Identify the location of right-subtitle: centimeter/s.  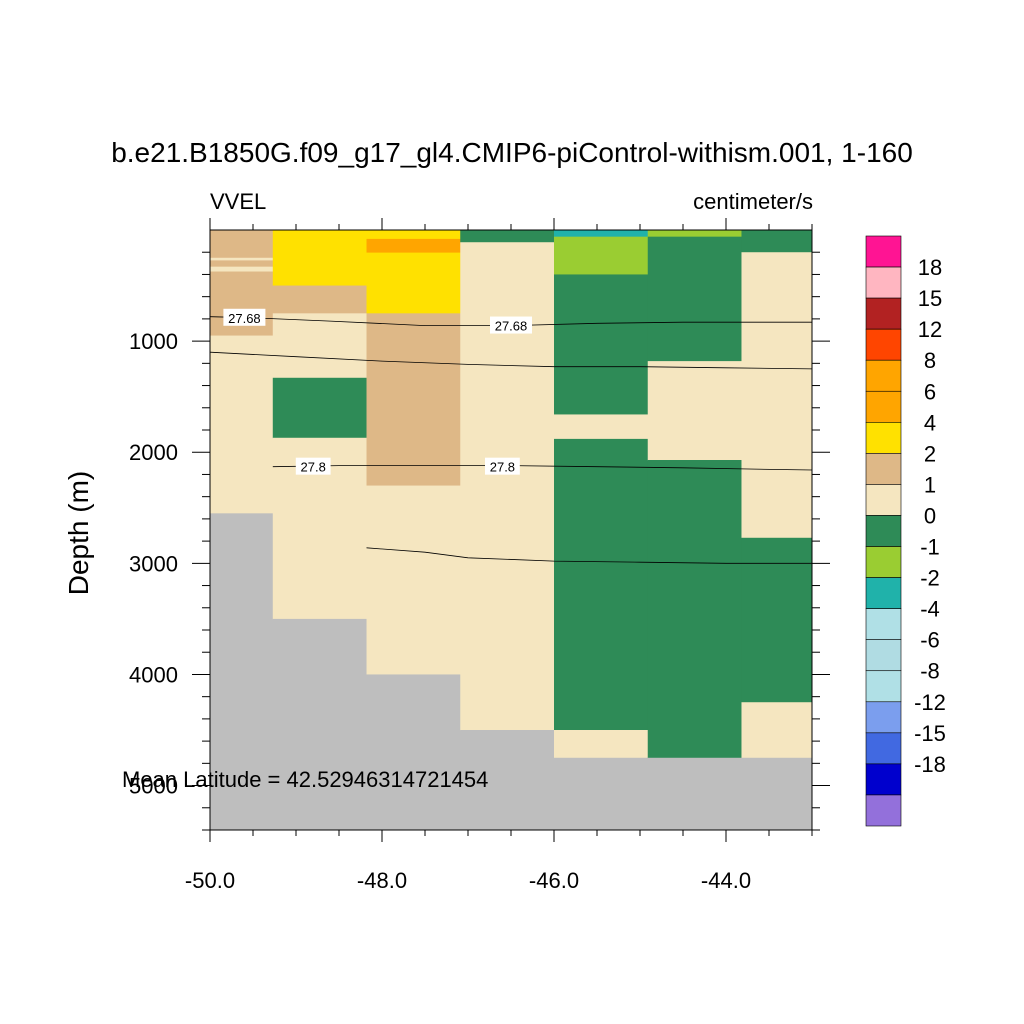
(753, 201).